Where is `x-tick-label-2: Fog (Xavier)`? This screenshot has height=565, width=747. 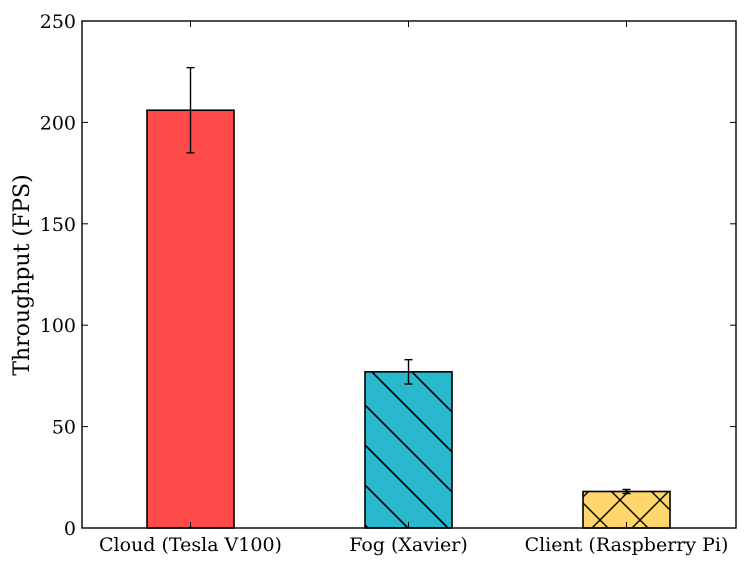
x-tick-label-2: Fog (Xavier) is located at coordinates (408, 545).